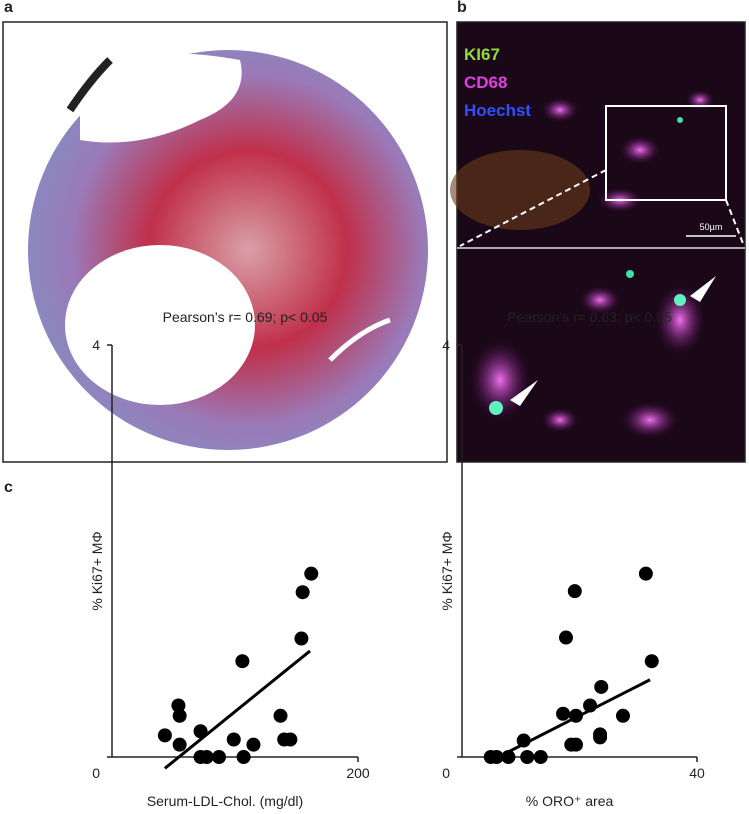  Describe the element at coordinates (711, 227) in the screenshot. I see `scale-bar-label: 50µm` at that location.